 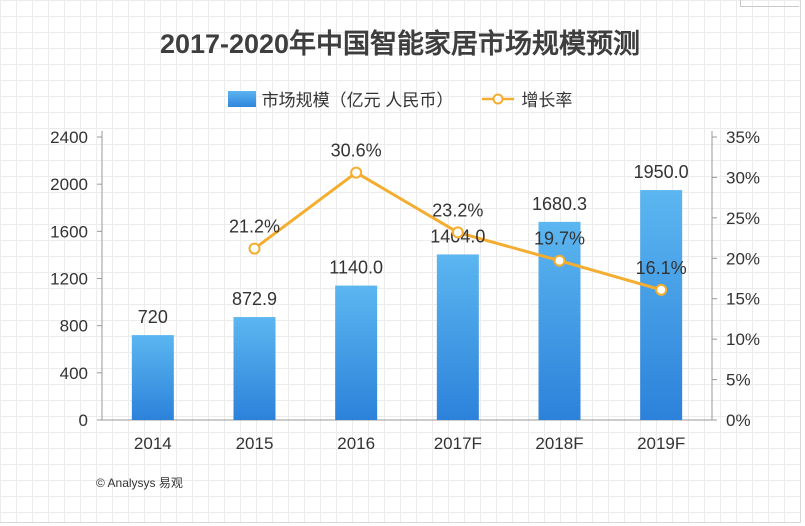 What do you see at coordinates (547, 100) in the screenshot?
I see `legend-label-growth-rate: 增长率` at bounding box center [547, 100].